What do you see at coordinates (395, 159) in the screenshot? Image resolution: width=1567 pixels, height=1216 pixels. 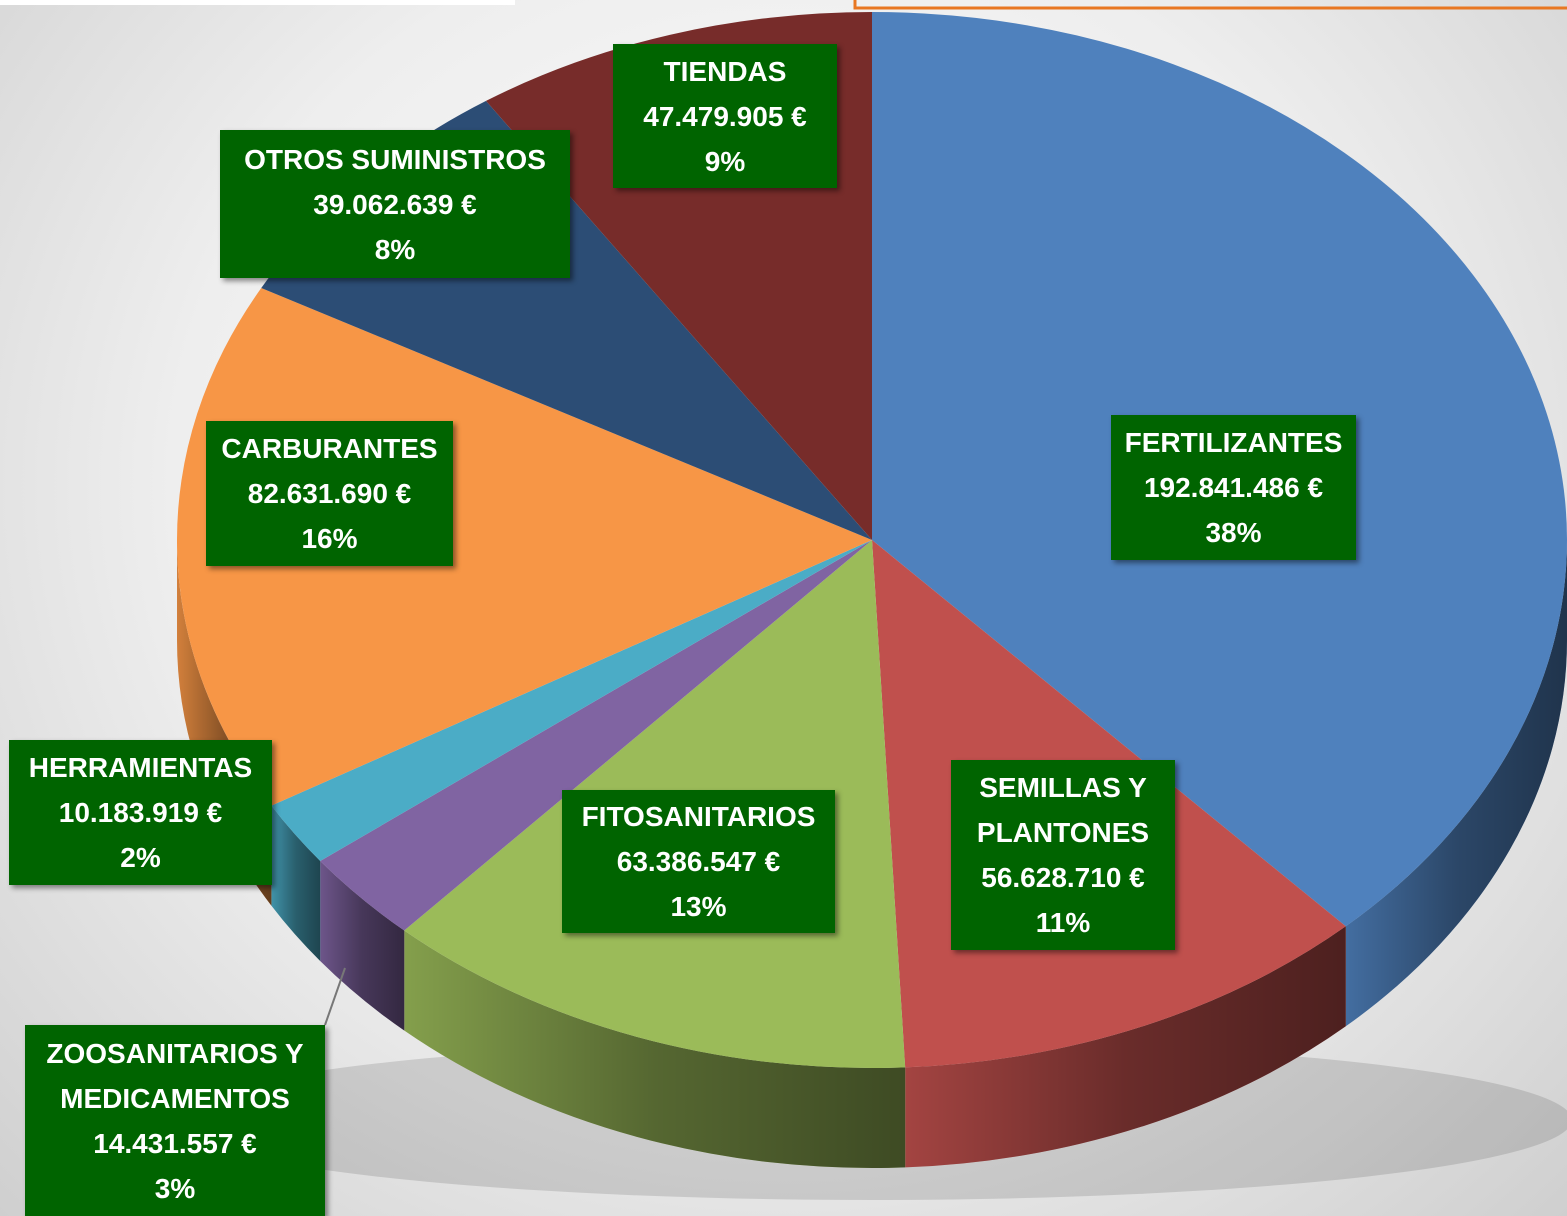 I see `label-name: OTROS SUMINISTROS` at bounding box center [395, 159].